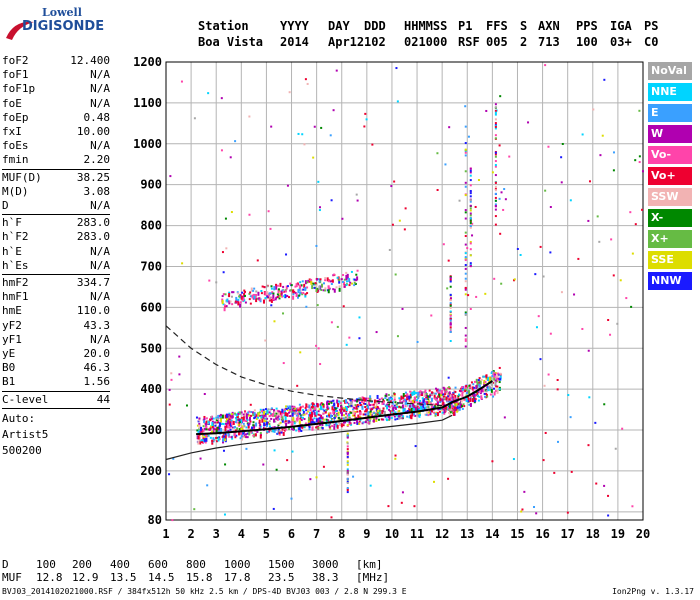  What do you see at coordinates (151, 430) in the screenshot?
I see `y-tick-label: 300` at bounding box center [151, 430].